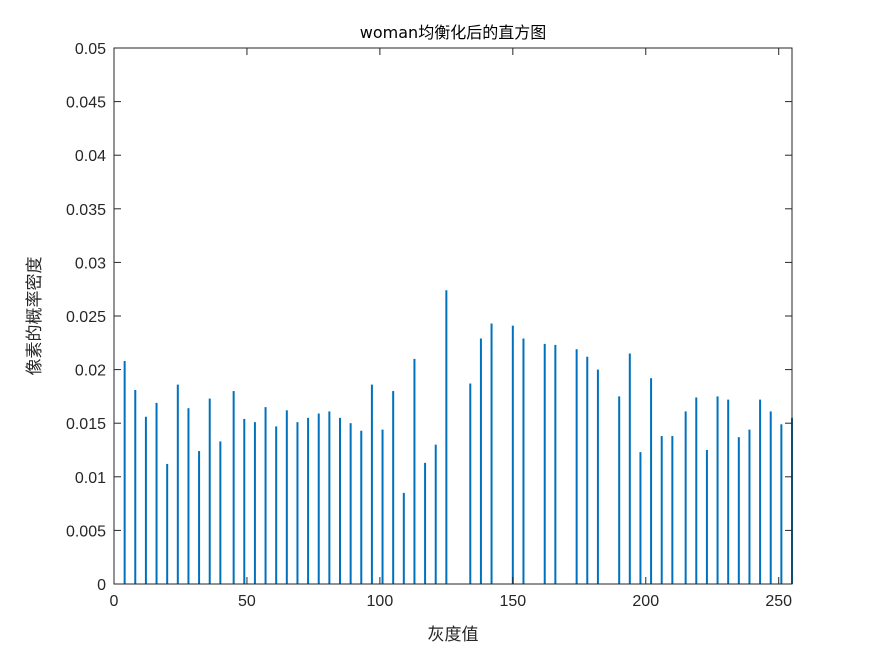  Describe the element at coordinates (86, 531) in the screenshot. I see `y-tick-label: 0.005` at that location.